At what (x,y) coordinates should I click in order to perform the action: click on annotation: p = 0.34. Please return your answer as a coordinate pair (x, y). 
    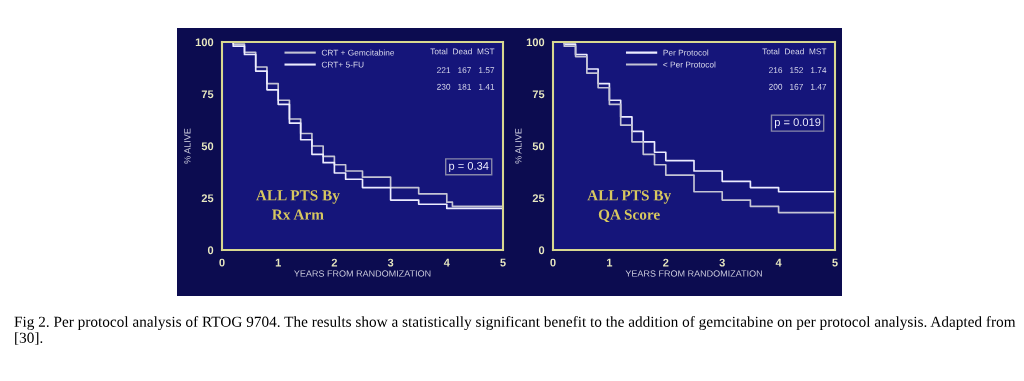
    Looking at the image, I should click on (469, 166).